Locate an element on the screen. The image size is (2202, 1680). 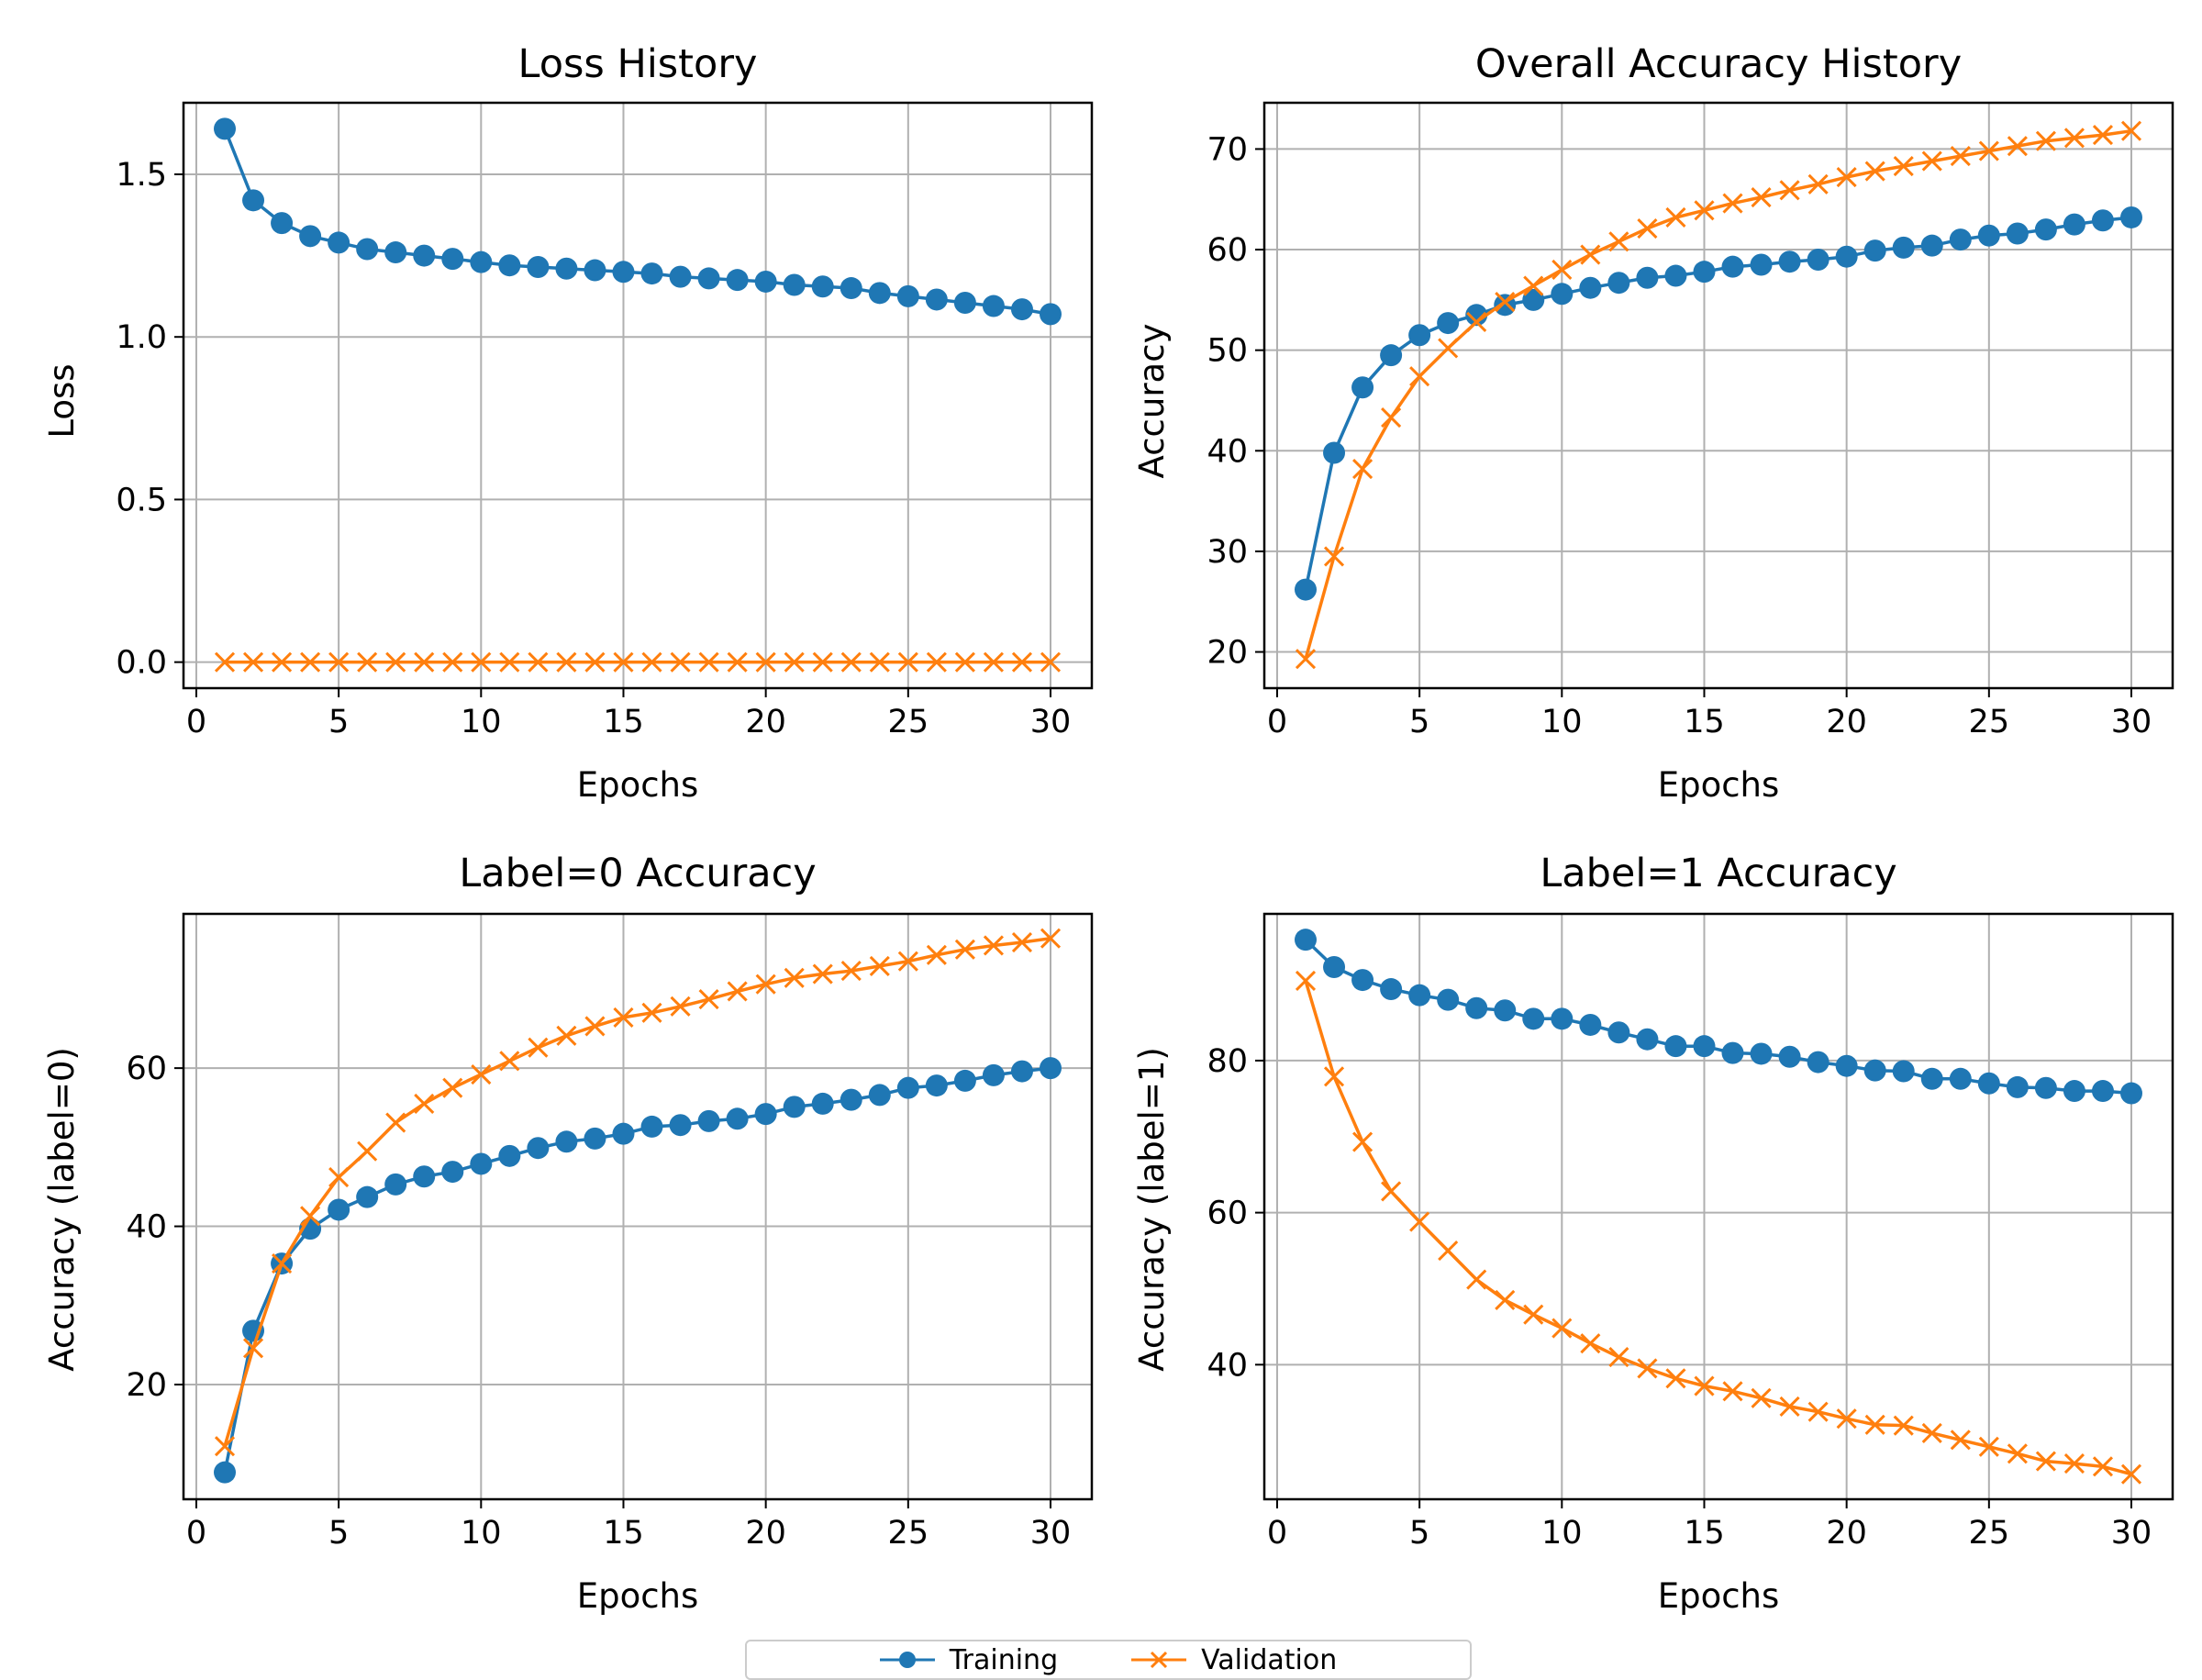
y-axis-label: Accuracy is located at coordinates (1152, 401).